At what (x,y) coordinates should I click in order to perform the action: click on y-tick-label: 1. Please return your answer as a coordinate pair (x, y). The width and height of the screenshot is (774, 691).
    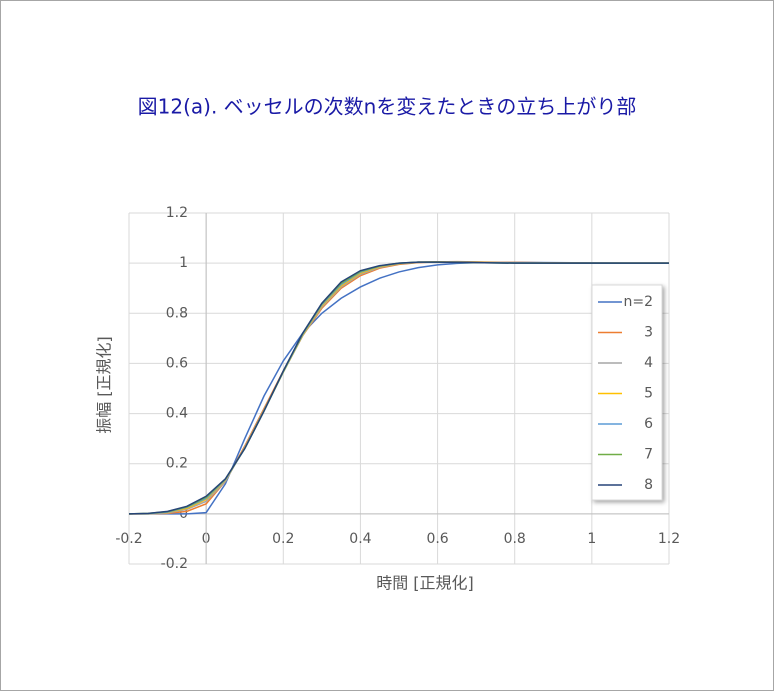
    Looking at the image, I should click on (183, 263).